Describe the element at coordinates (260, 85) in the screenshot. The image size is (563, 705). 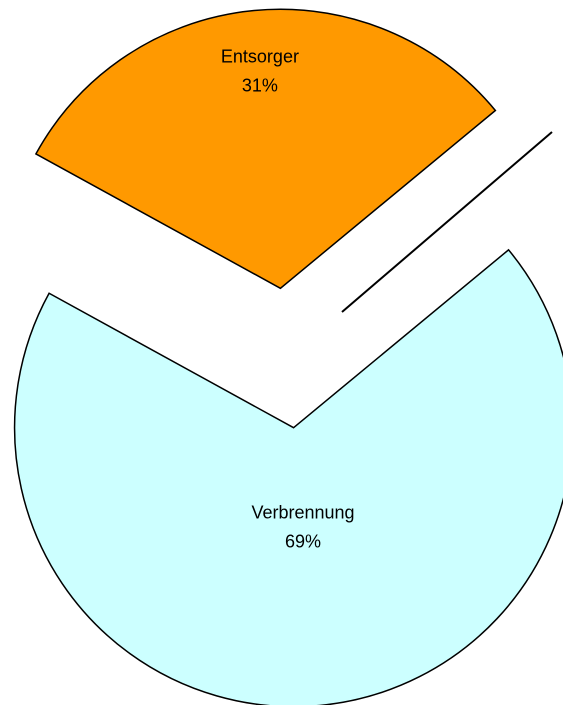
I see `slice-value-label: 31%` at that location.